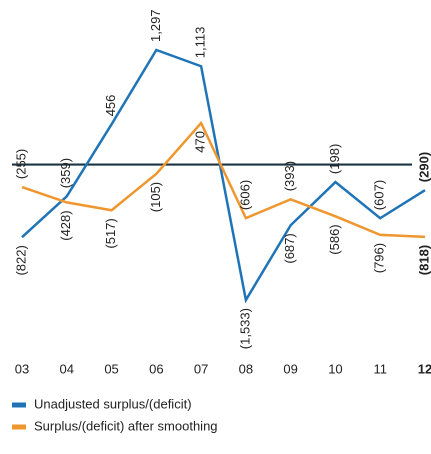 This screenshot has width=431, height=454. I want to click on data-label: (586), so click(334, 239).